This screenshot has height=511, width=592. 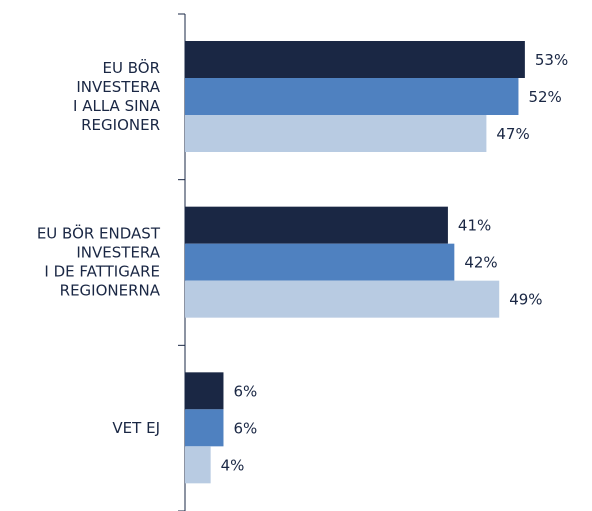 I want to click on value-label: 4%, so click(x=233, y=465).